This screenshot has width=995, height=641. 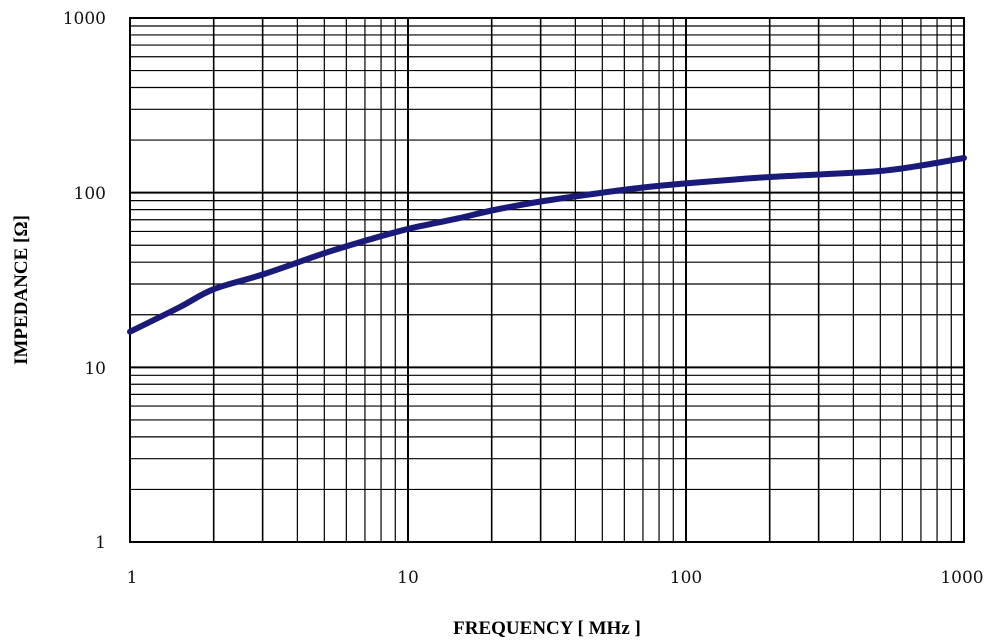 What do you see at coordinates (84, 19) in the screenshot?
I see `y-tick-label-1000: 1000` at bounding box center [84, 19].